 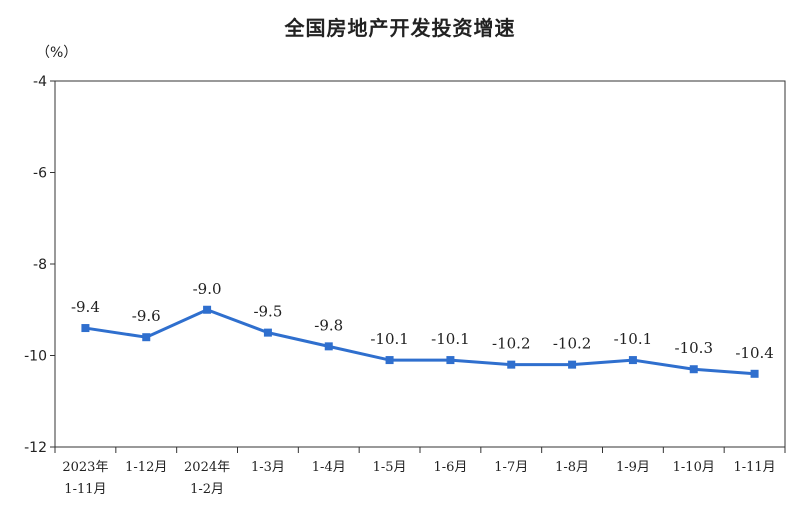 I want to click on x-tick-label: 2023年, so click(x=85, y=467).